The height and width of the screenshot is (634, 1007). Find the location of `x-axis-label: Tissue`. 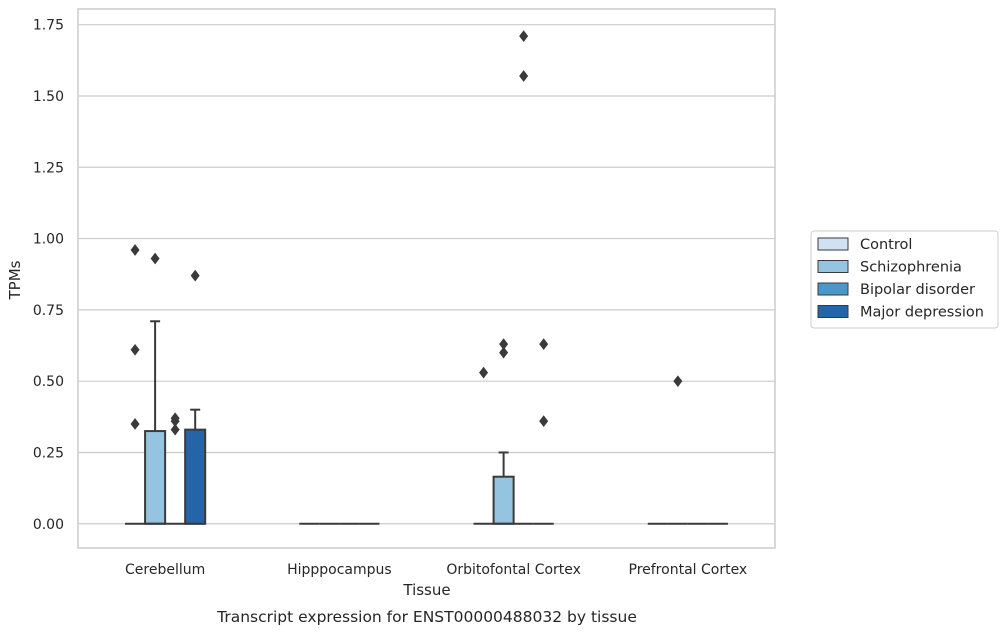

x-axis-label: Tissue is located at coordinates (426, 590).